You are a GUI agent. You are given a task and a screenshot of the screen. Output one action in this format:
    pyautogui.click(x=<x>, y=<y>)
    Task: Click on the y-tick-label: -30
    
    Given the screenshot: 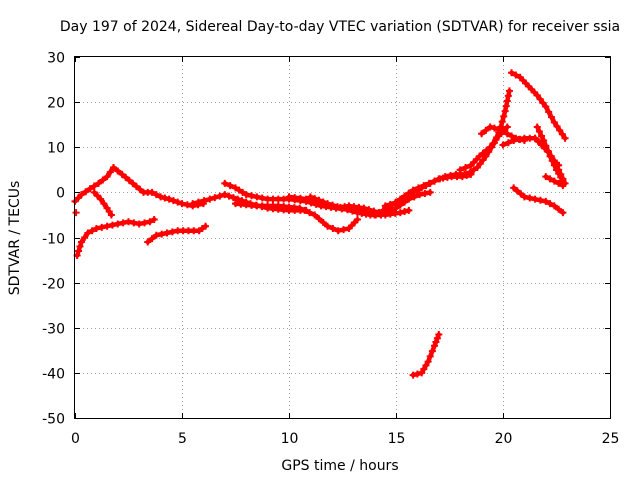 What is the action you would take?
    pyautogui.click(x=53, y=330)
    